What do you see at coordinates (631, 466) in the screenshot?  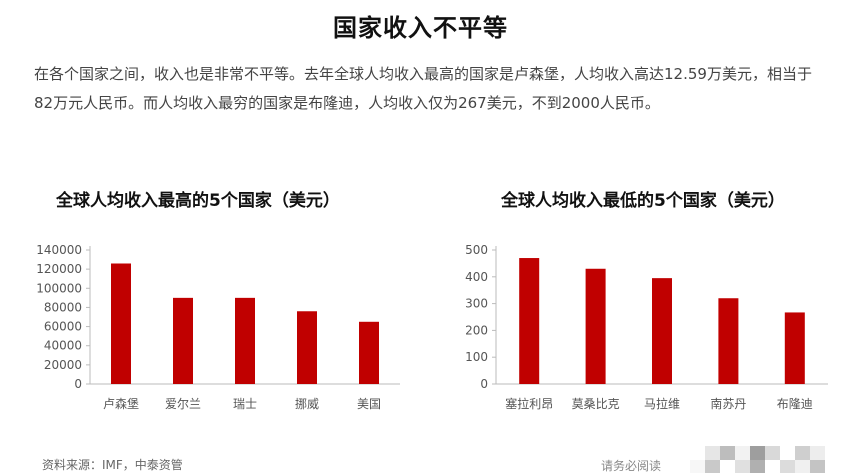 I see `footer-note: 请务必阅读` at bounding box center [631, 466].